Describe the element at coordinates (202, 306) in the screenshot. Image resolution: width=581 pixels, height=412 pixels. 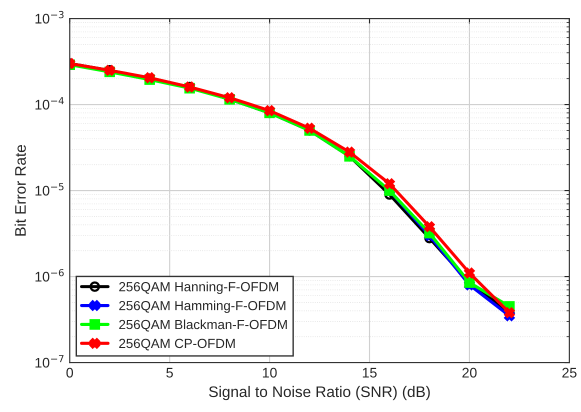
I see `legend-label: 256QAM Hamming-F-OFDM` at that location.